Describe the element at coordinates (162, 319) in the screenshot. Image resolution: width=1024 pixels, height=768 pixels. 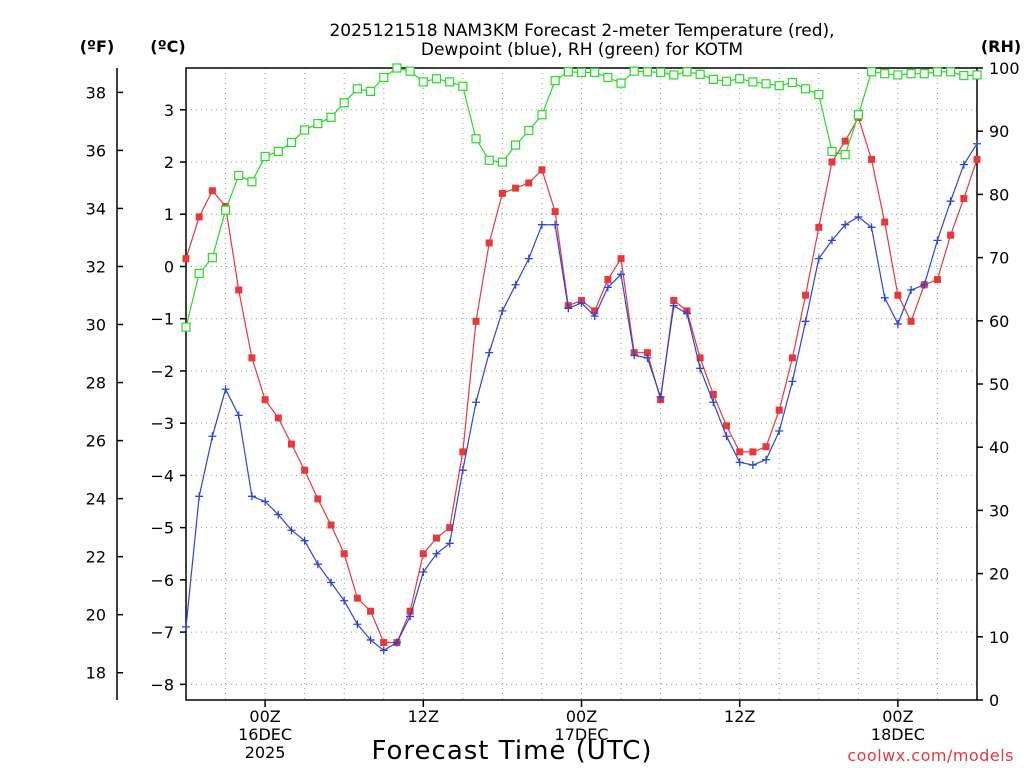
I see `celsius-tick-label: −1` at that location.